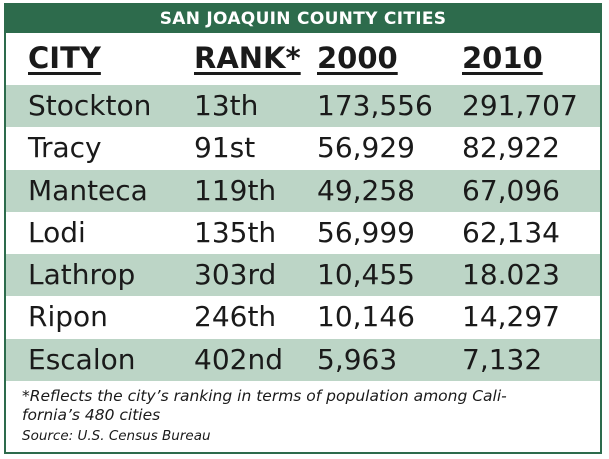  What do you see at coordinates (57, 232) in the screenshot?
I see `cell-city: Lodi` at bounding box center [57, 232].